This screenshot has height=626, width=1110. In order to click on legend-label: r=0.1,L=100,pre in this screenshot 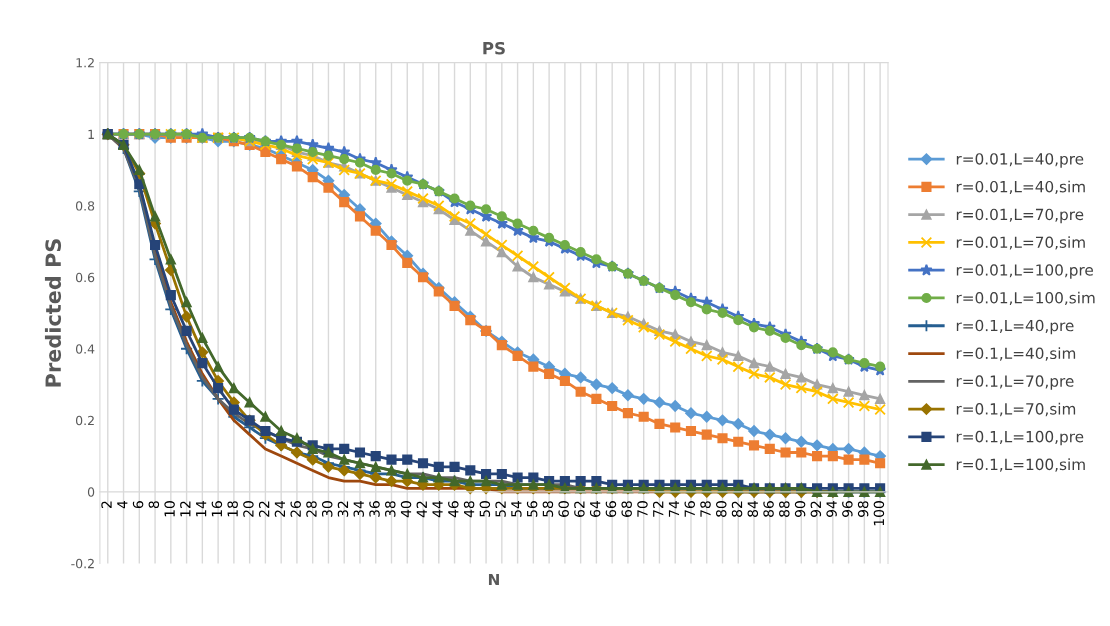, I will do `click(1020, 438)`.